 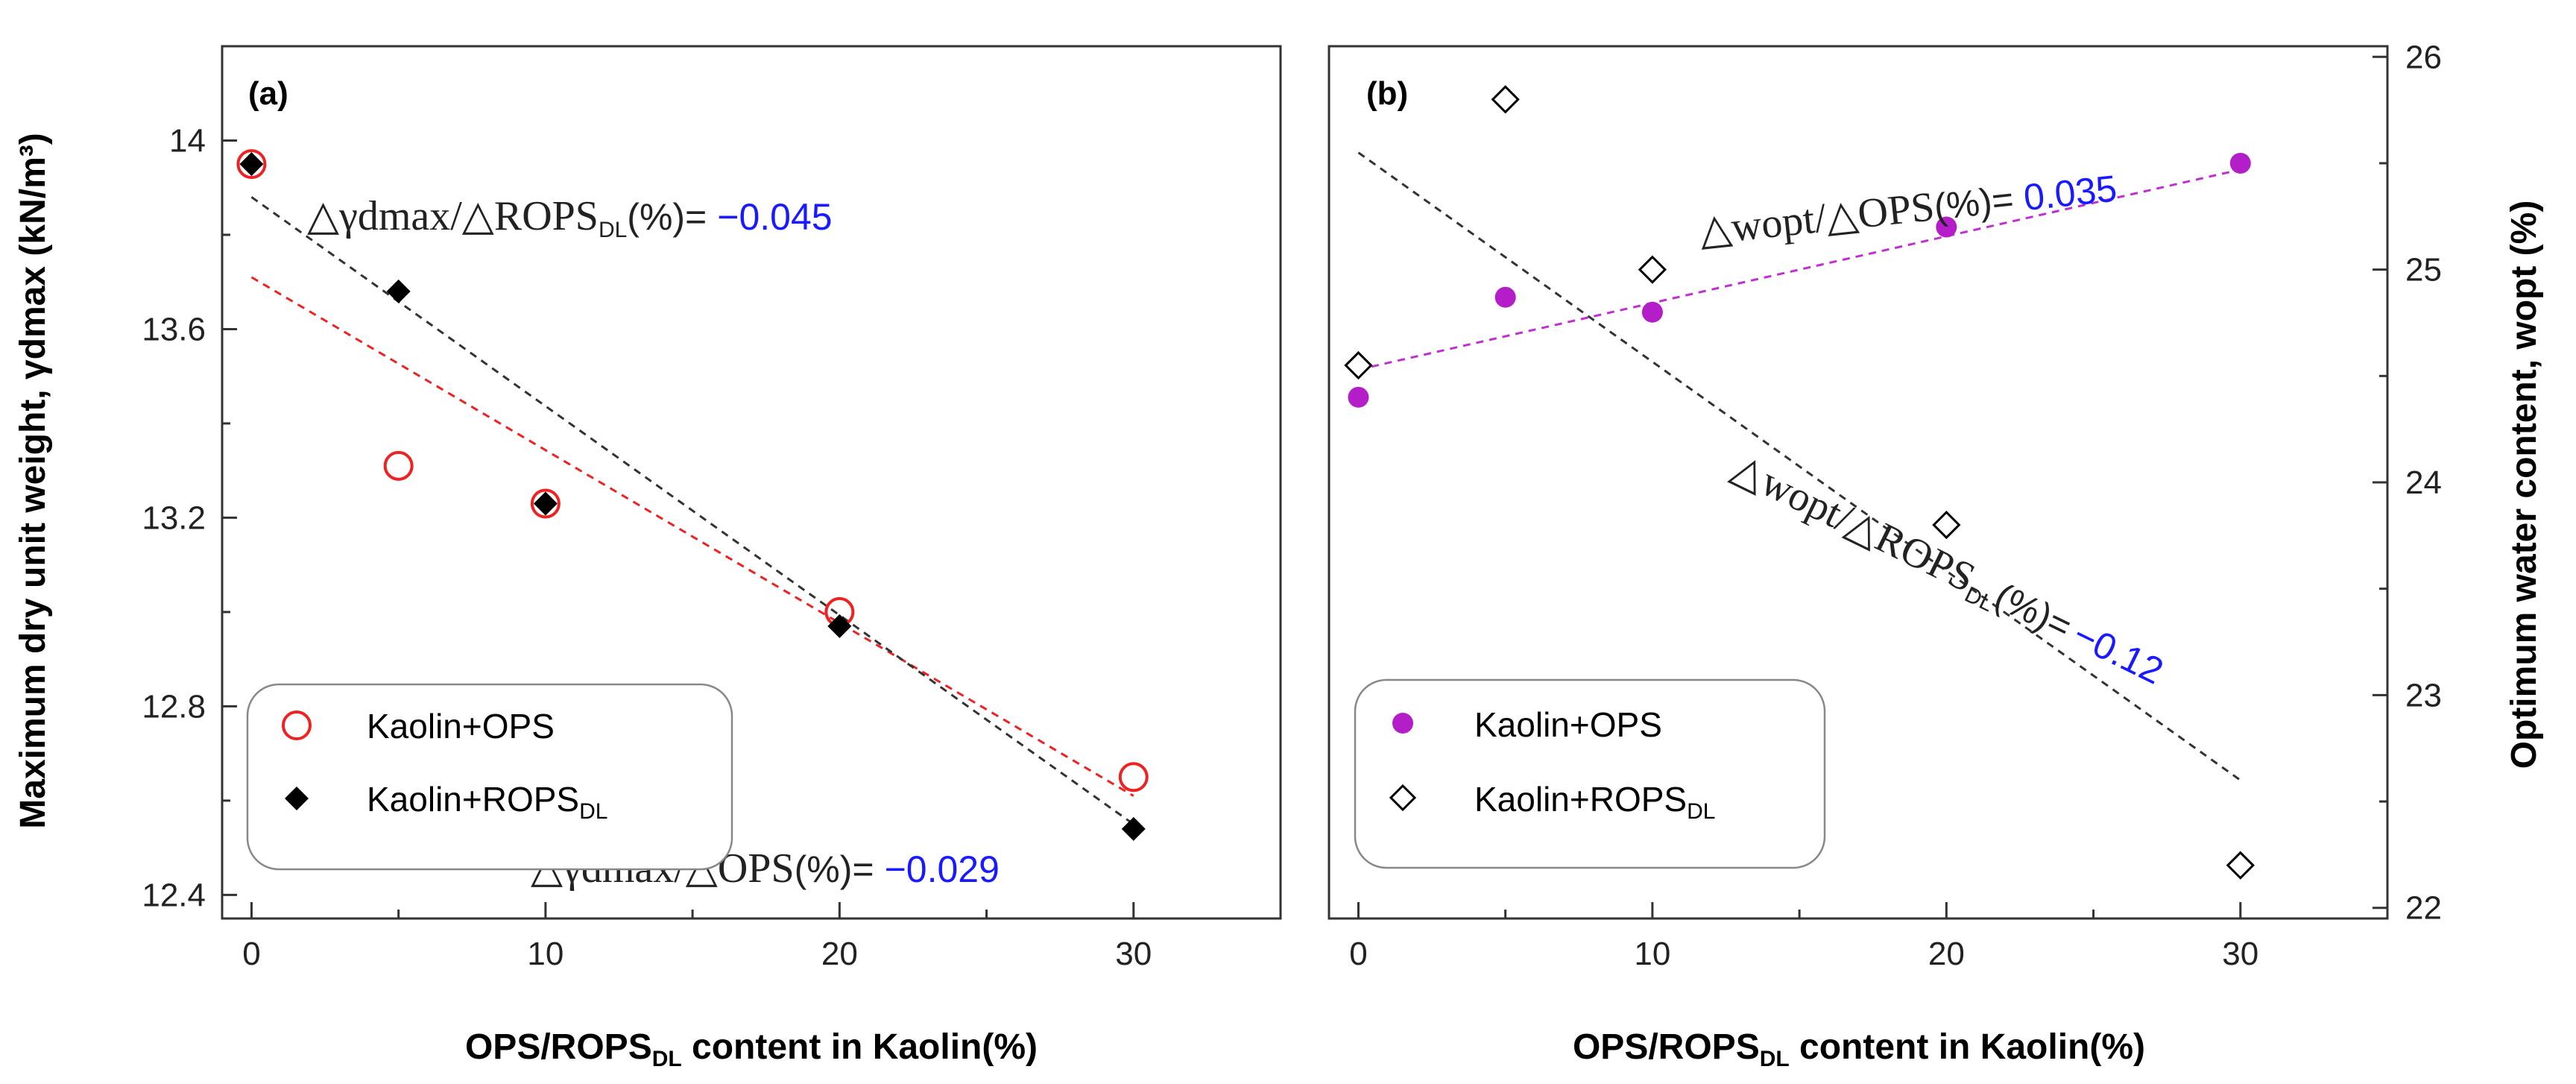 I want to click on y-tick-label: 12.8, so click(x=174, y=706).